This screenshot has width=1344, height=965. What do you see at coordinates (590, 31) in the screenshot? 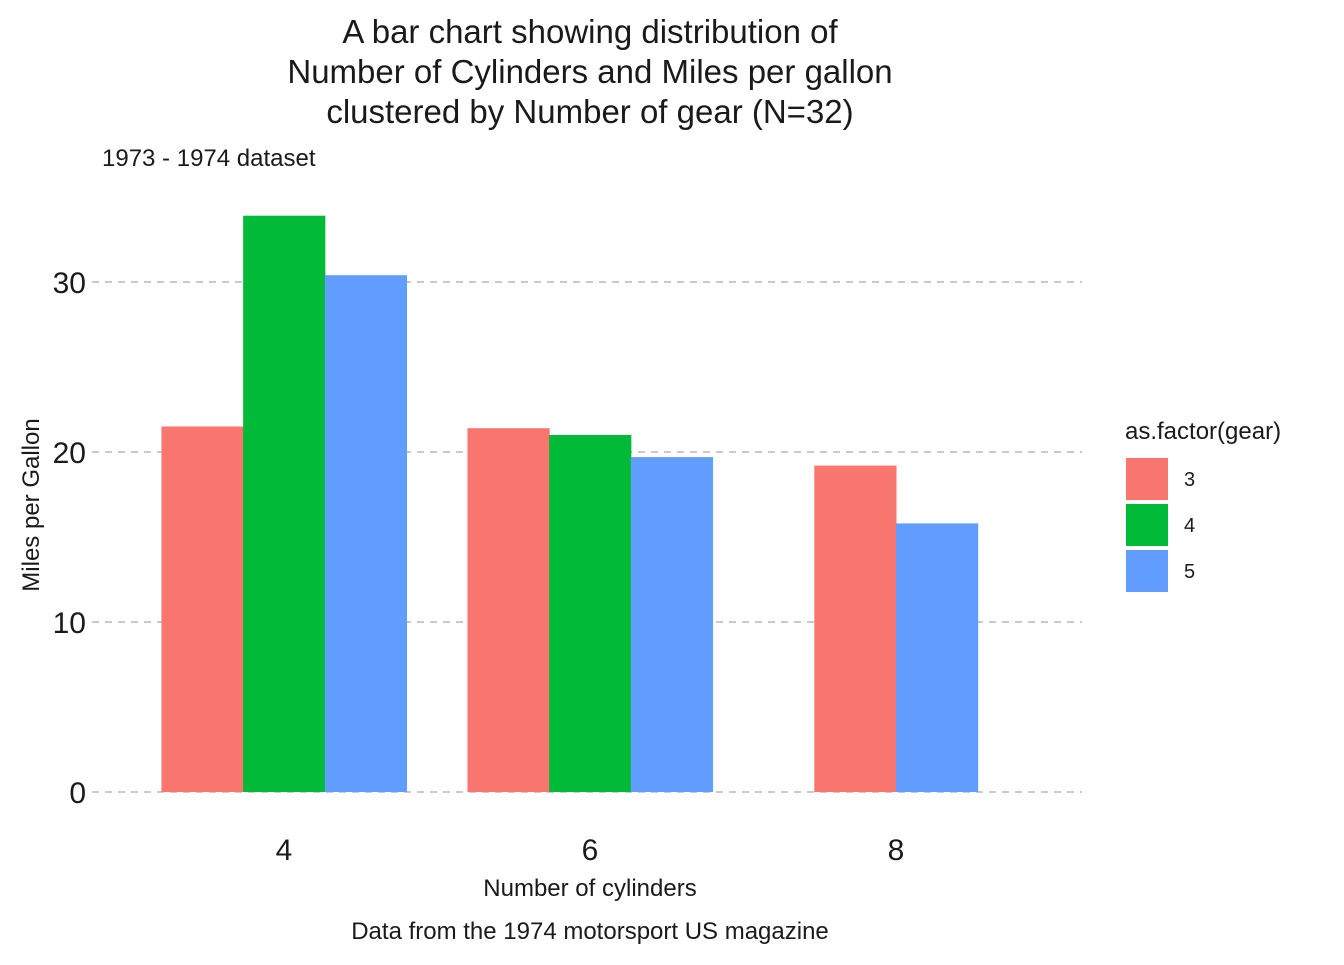
I see `chart-title-line: A bar chart showing distribution of` at bounding box center [590, 31].